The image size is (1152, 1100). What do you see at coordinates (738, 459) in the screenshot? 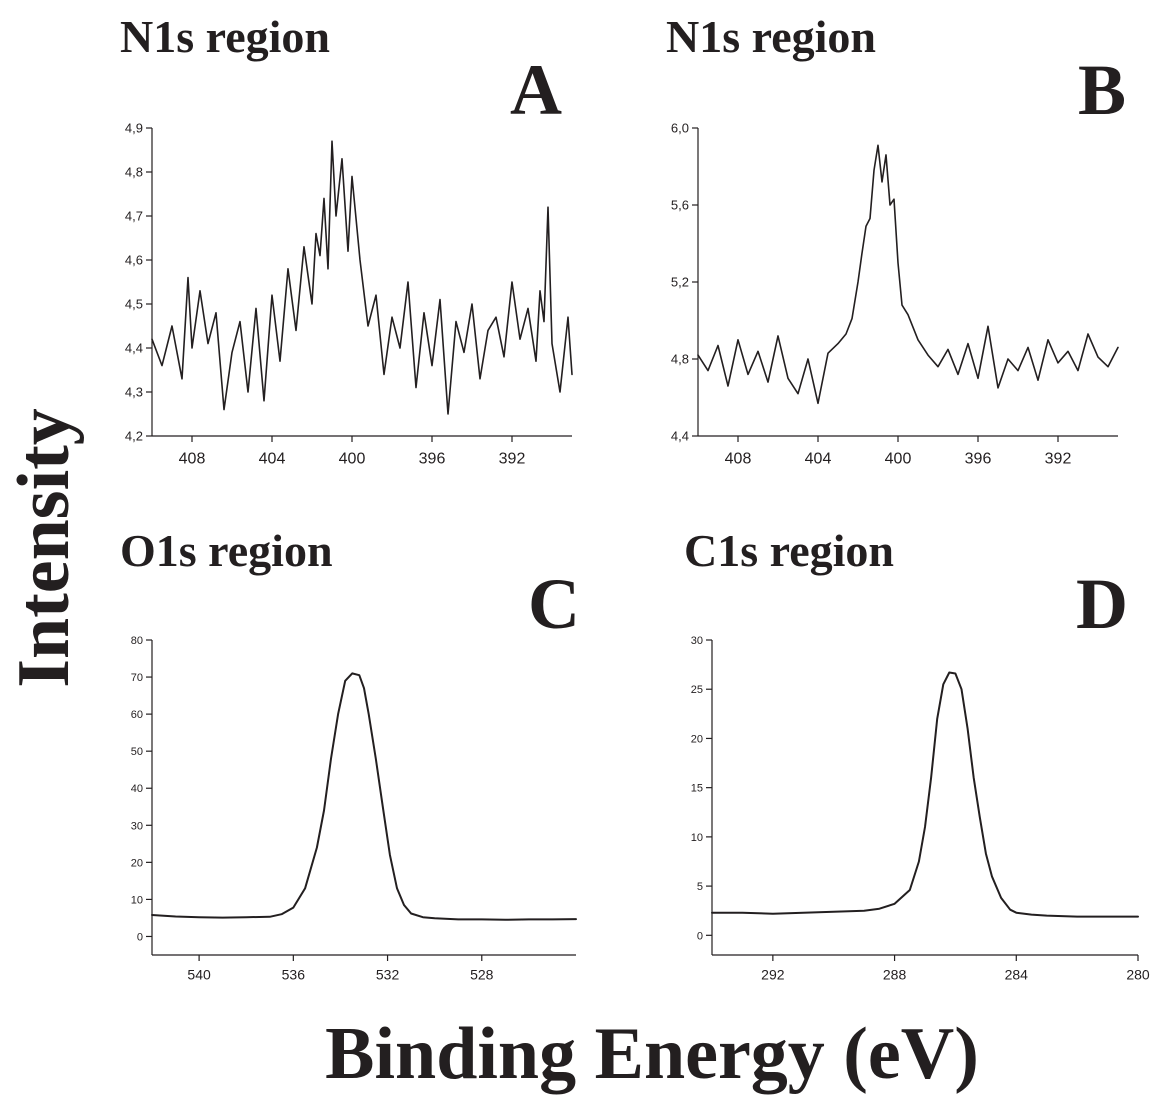
I see `panel-b-x-tick-label: 408` at bounding box center [738, 459].